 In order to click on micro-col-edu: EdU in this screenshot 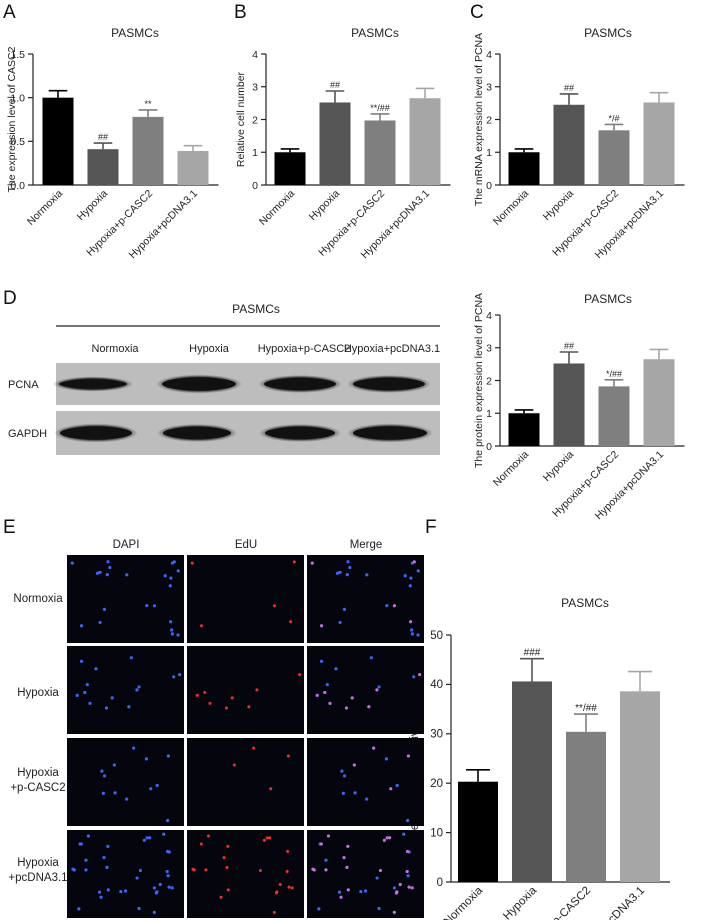, I will do `click(246, 545)`.